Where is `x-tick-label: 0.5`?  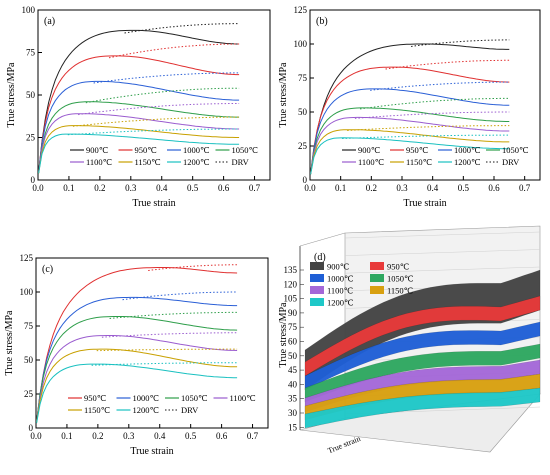
x-tick-label: 0.5 is located at coordinates (464, 188).